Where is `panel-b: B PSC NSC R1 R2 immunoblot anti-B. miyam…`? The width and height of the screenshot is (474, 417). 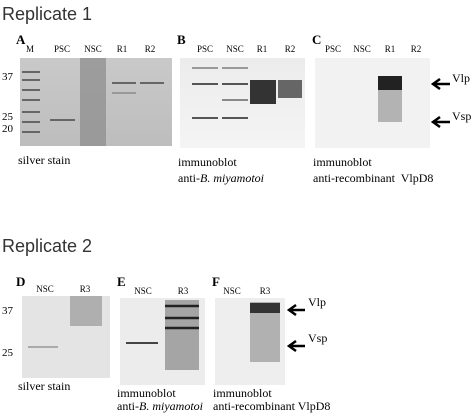
panel-b: B PSC NSC R1 R2 immunoblot anti-B. miyam… is located at coordinates (241, 108).